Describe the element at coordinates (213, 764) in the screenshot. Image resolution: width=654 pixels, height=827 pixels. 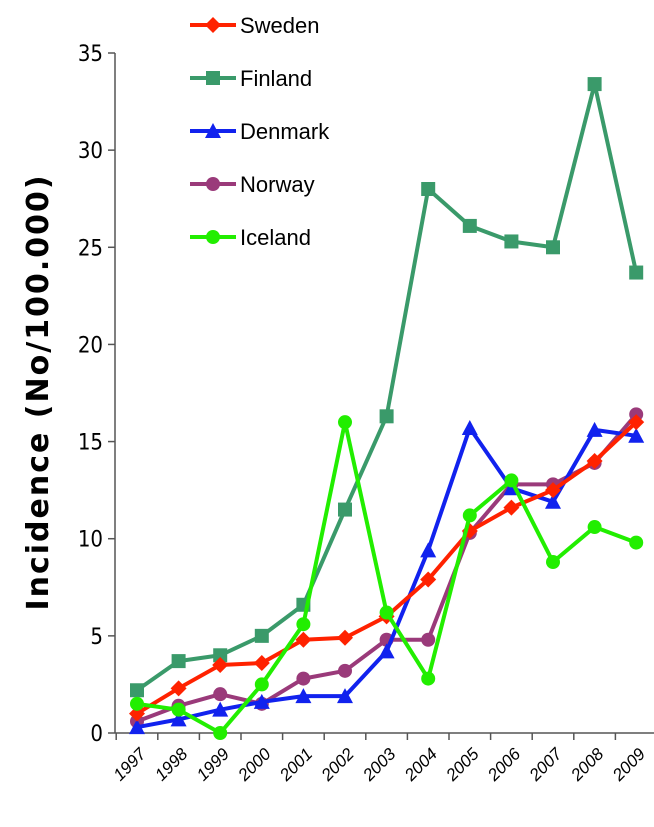
I see `x-tick-label: 1999` at that location.